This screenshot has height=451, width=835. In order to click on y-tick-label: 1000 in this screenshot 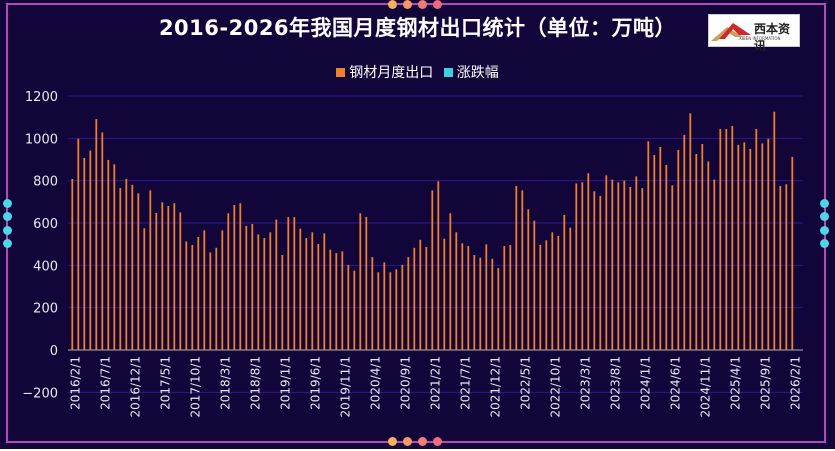, I will do `click(41, 139)`.